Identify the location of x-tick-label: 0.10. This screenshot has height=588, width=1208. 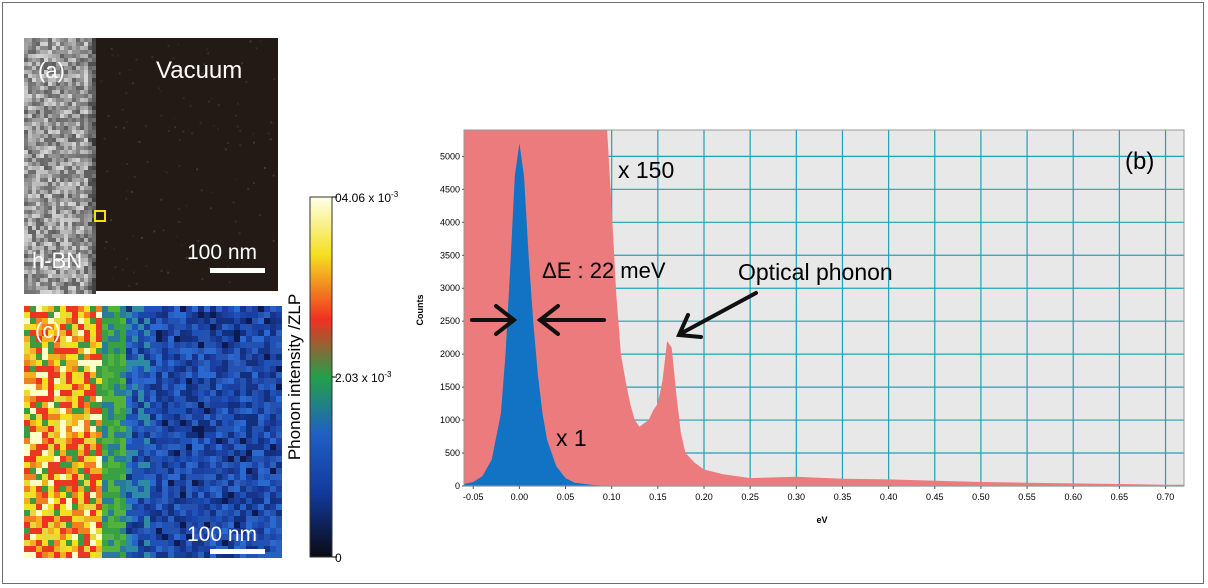
(612, 497).